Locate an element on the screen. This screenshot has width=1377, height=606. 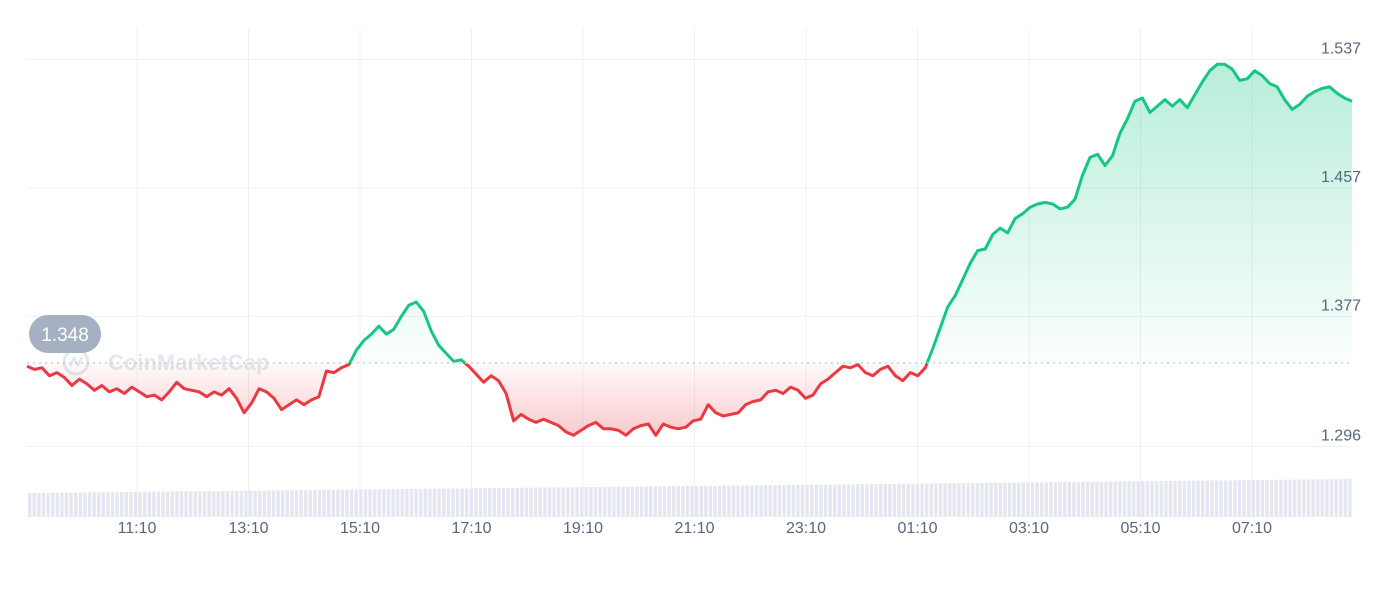
x-tick-label: 15:10 is located at coordinates (360, 528).